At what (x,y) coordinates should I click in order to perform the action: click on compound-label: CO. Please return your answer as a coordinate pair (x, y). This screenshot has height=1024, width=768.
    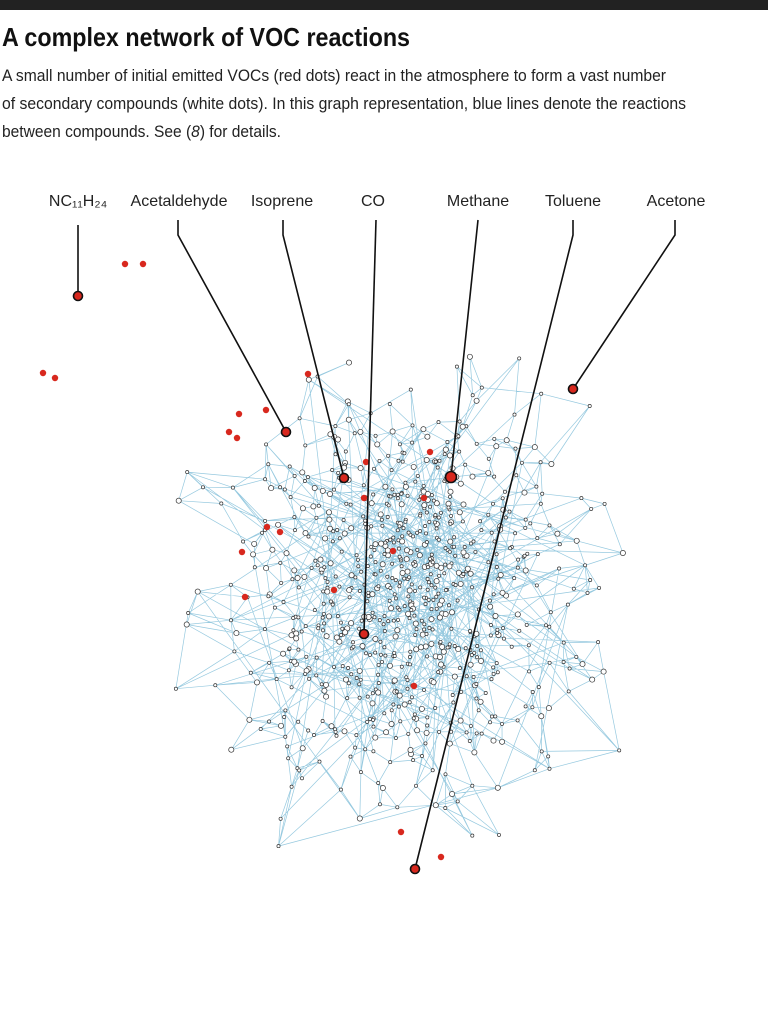
    Looking at the image, I should click on (373, 201).